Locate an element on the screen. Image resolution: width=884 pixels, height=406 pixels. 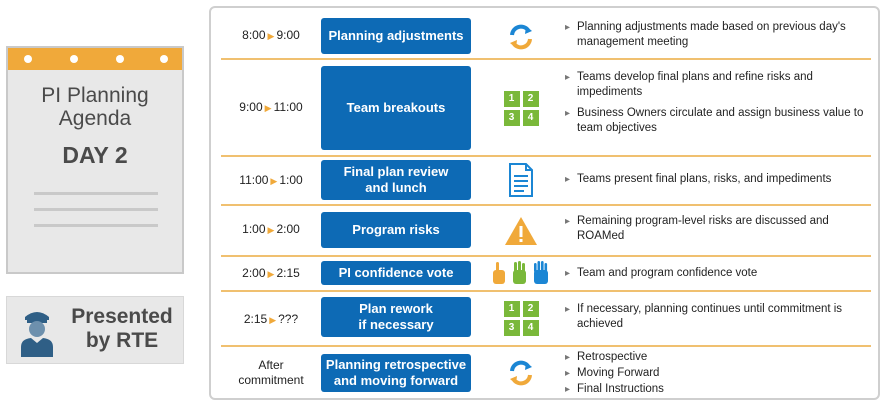
bullet-item: Retrospective is located at coordinates (715, 357).